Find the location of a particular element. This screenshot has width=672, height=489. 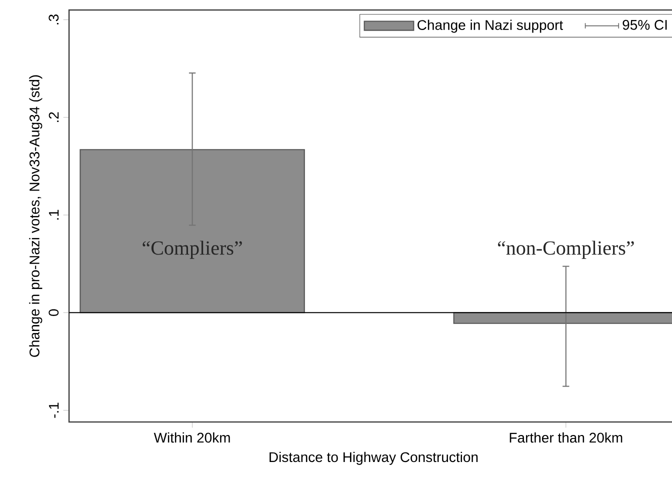

annotation: “Compliers” is located at coordinates (192, 249).